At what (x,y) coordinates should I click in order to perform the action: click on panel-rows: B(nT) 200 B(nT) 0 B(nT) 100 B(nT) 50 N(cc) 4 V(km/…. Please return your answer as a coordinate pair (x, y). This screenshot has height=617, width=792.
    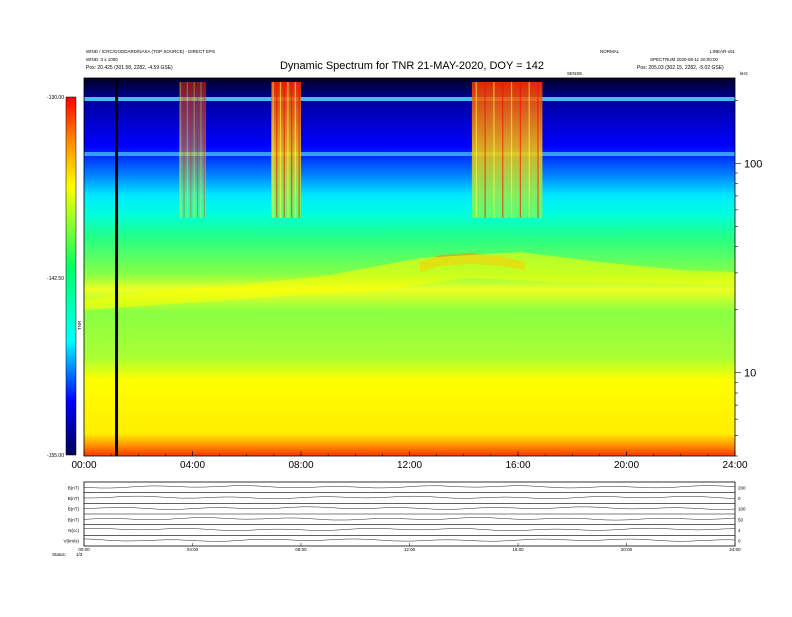
    Looking at the image, I should click on (405, 514).